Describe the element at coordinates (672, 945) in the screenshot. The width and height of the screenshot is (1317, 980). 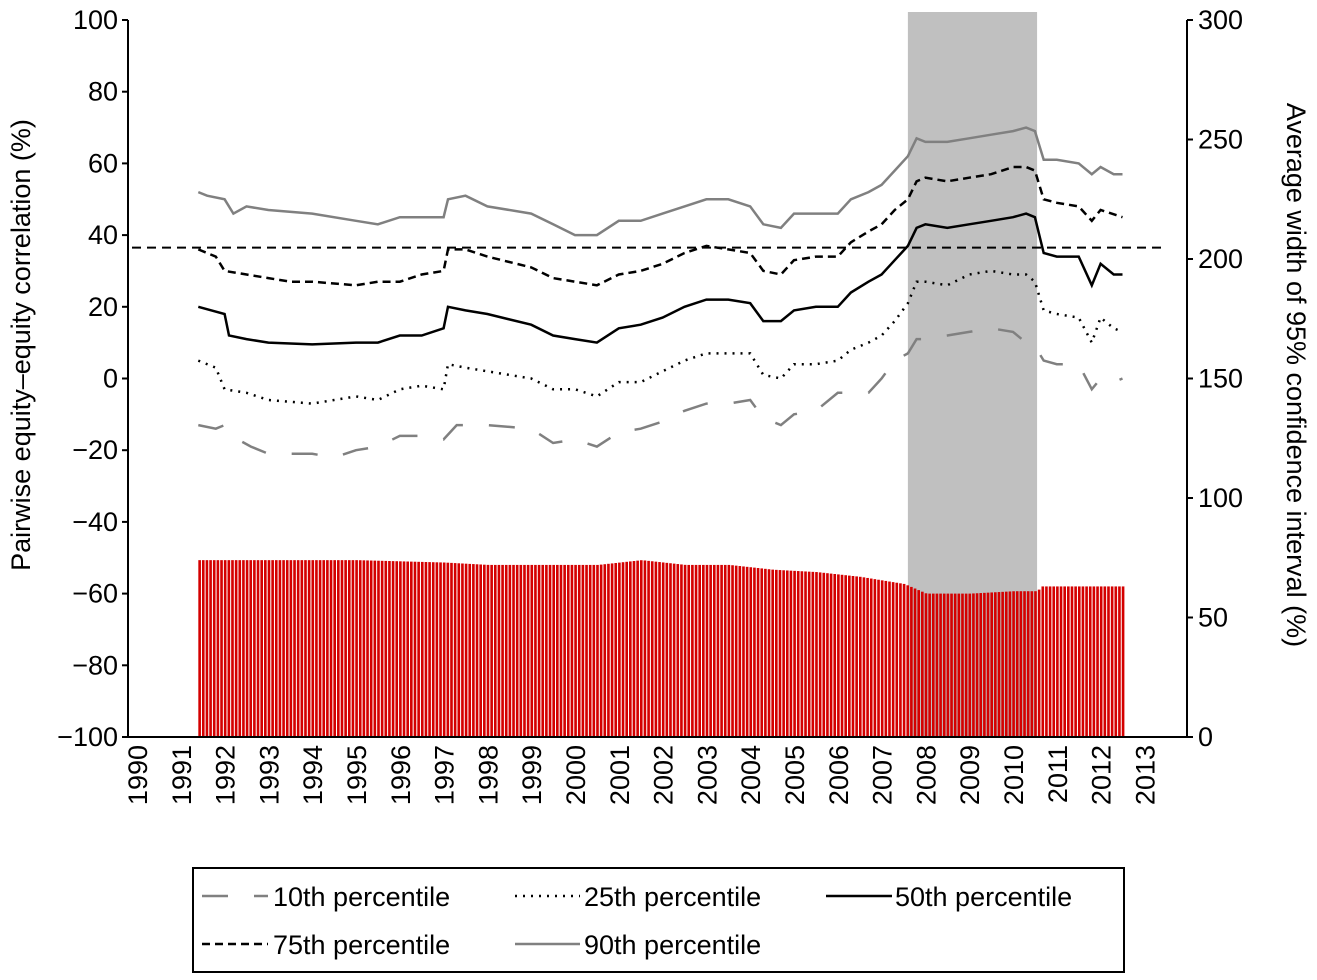
I see `legend-label-90th: 90th percentile` at that location.